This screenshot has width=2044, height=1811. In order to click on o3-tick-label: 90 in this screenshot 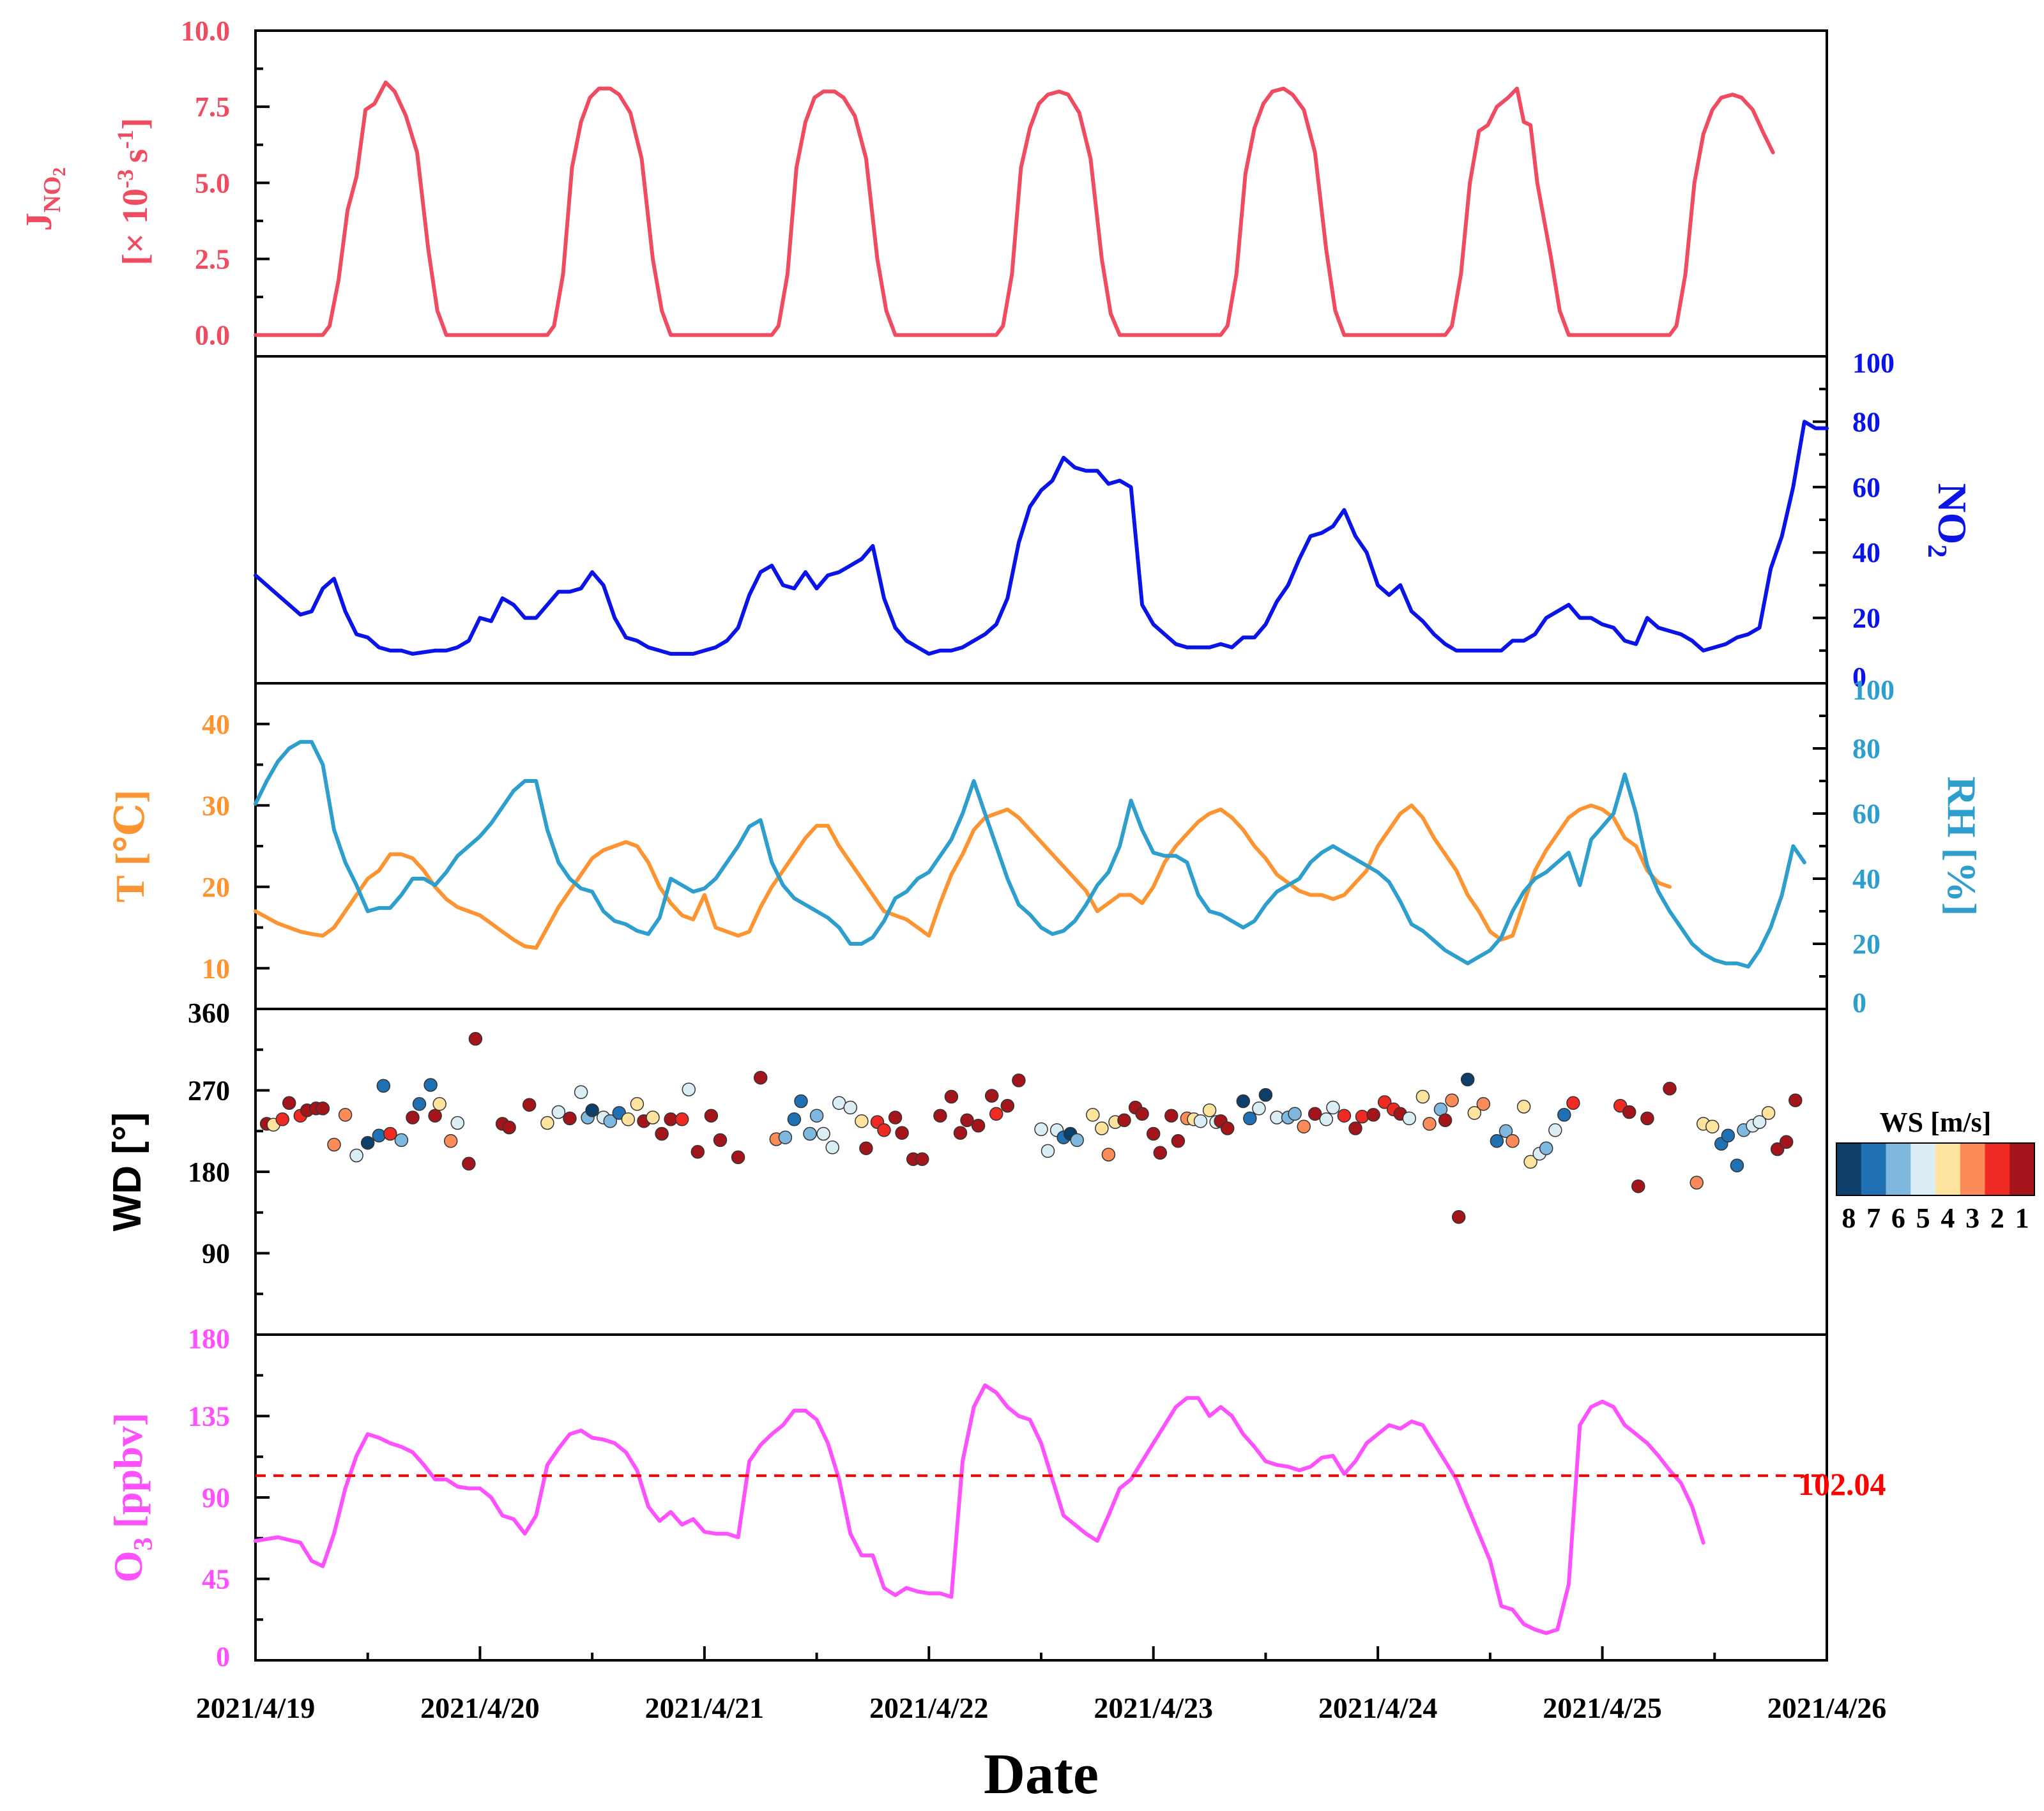, I will do `click(216, 1497)`.